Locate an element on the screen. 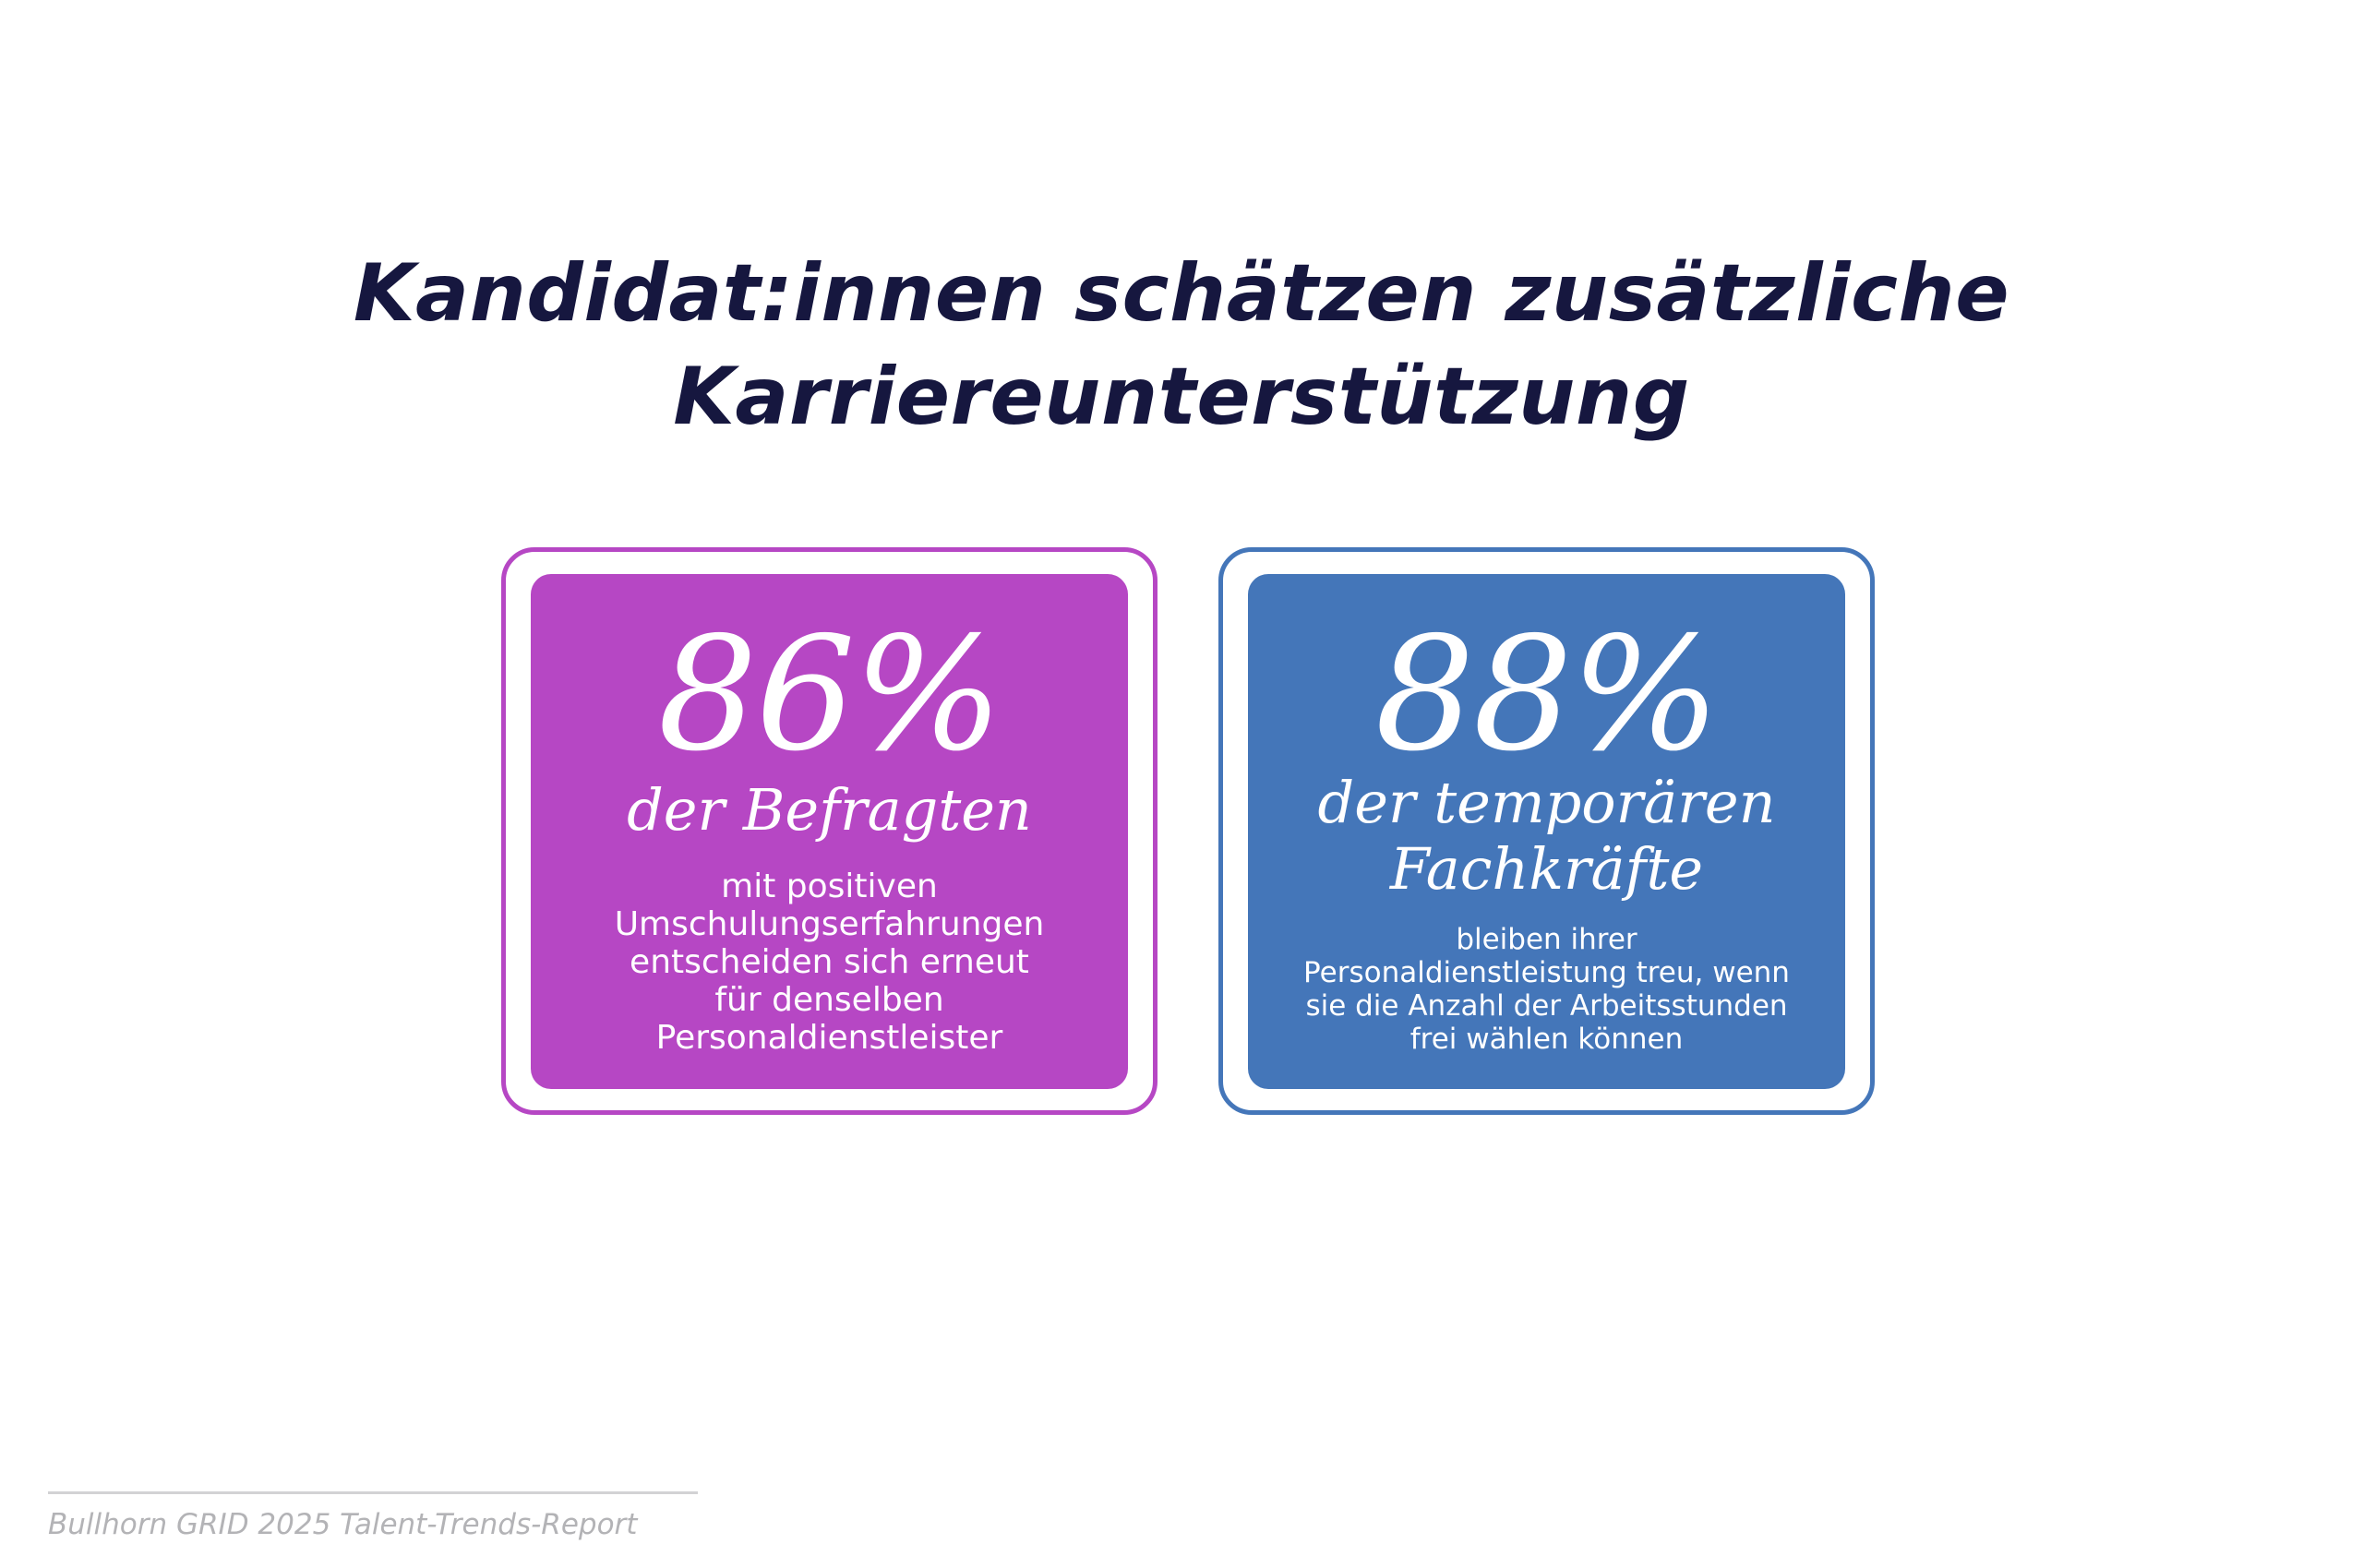 The image size is (2363, 1568). stat-description-line: Umschulungserfahrungen is located at coordinates (829, 924).